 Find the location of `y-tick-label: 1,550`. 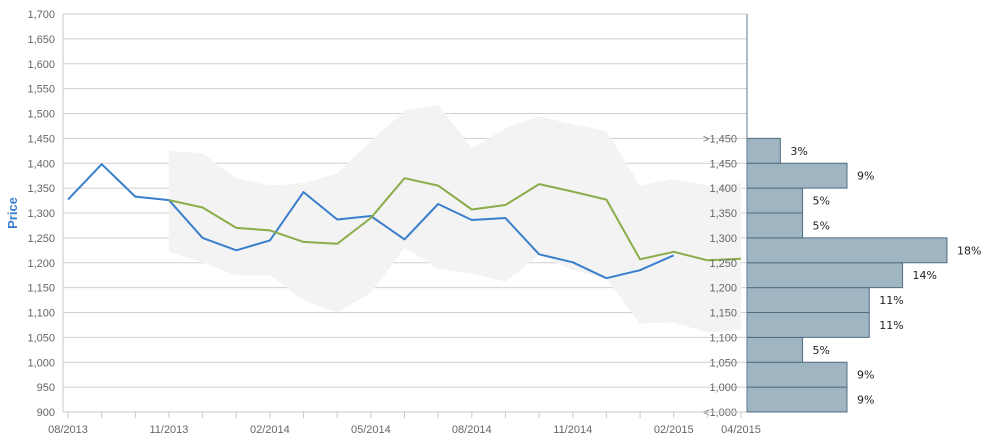

y-tick-label: 1,550 is located at coordinates (41, 90).